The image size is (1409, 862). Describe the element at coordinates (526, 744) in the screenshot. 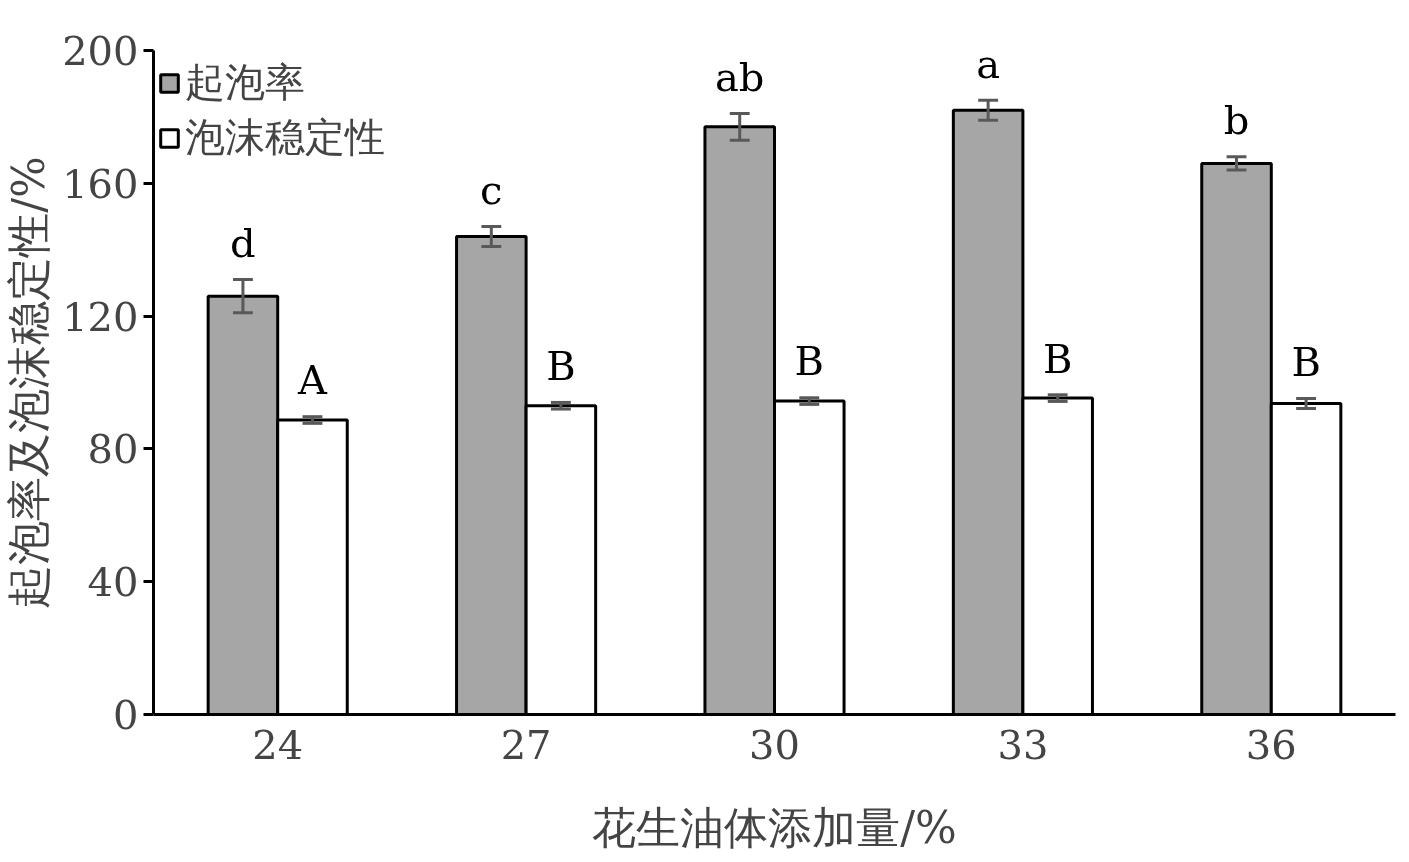

I see `x-tick-label: 27` at that location.